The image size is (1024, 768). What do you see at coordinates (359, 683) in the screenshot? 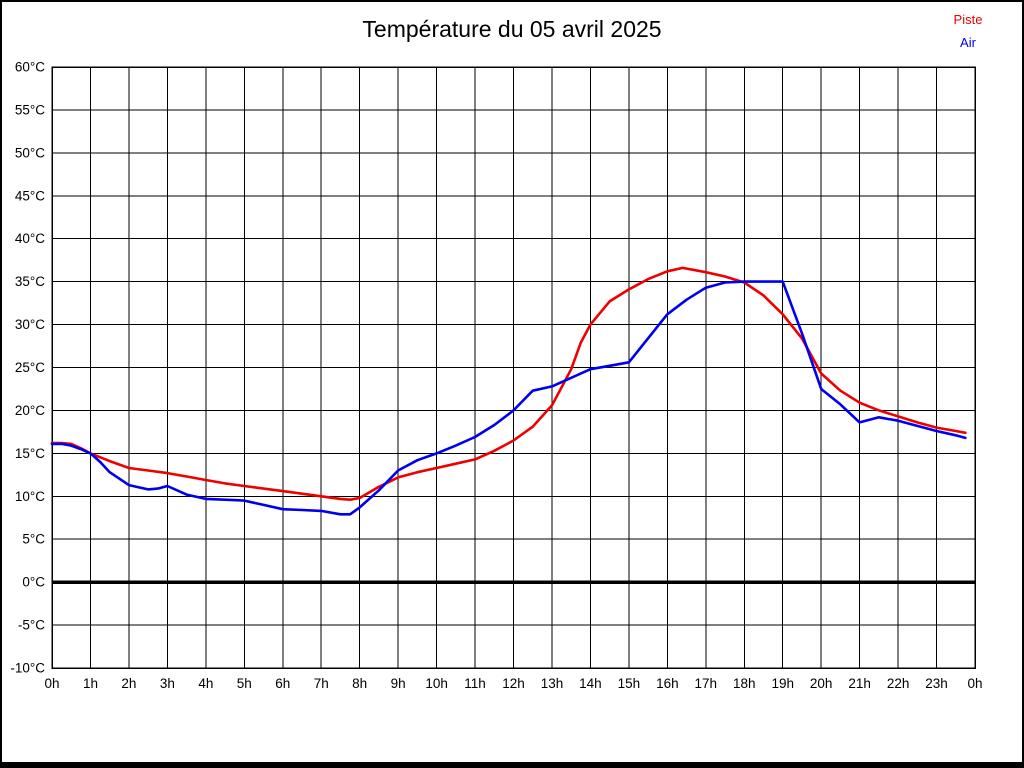
I see `svg-text: 8h` at bounding box center [359, 683].